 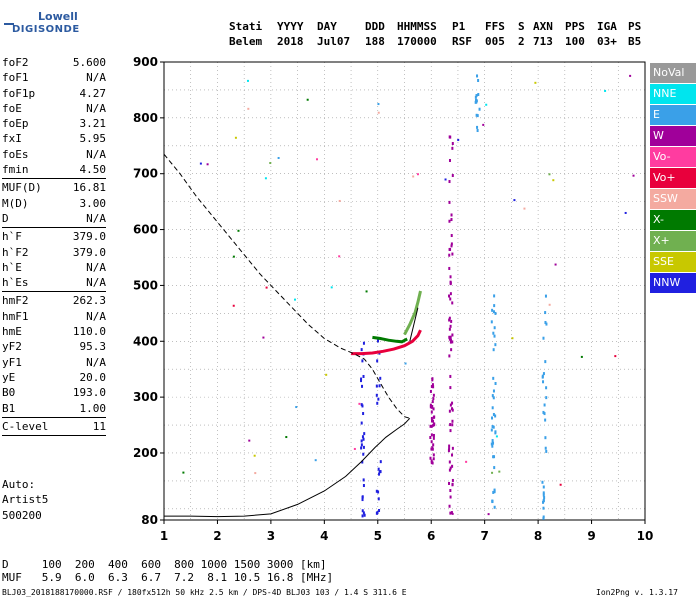 What do you see at coordinates (145, 62) in the screenshot?
I see `y-tick-label: 900` at bounding box center [145, 62].